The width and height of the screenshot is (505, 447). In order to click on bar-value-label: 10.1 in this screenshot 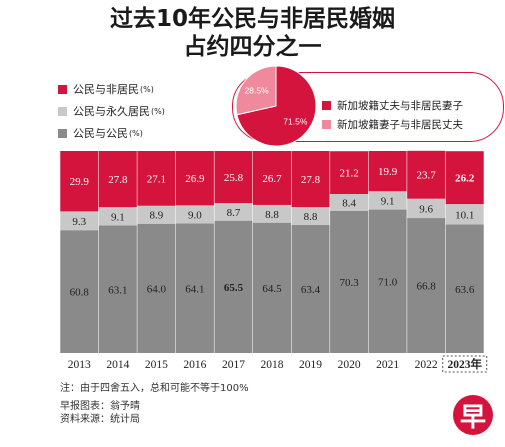, I will do `click(464, 215)`.